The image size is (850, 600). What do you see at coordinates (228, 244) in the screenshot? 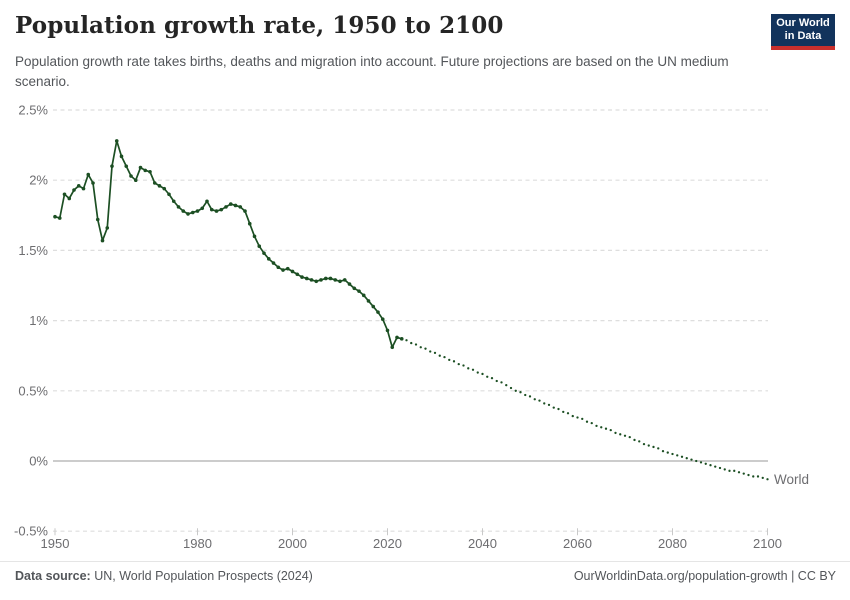
I see `historical-series-line` at bounding box center [228, 244].